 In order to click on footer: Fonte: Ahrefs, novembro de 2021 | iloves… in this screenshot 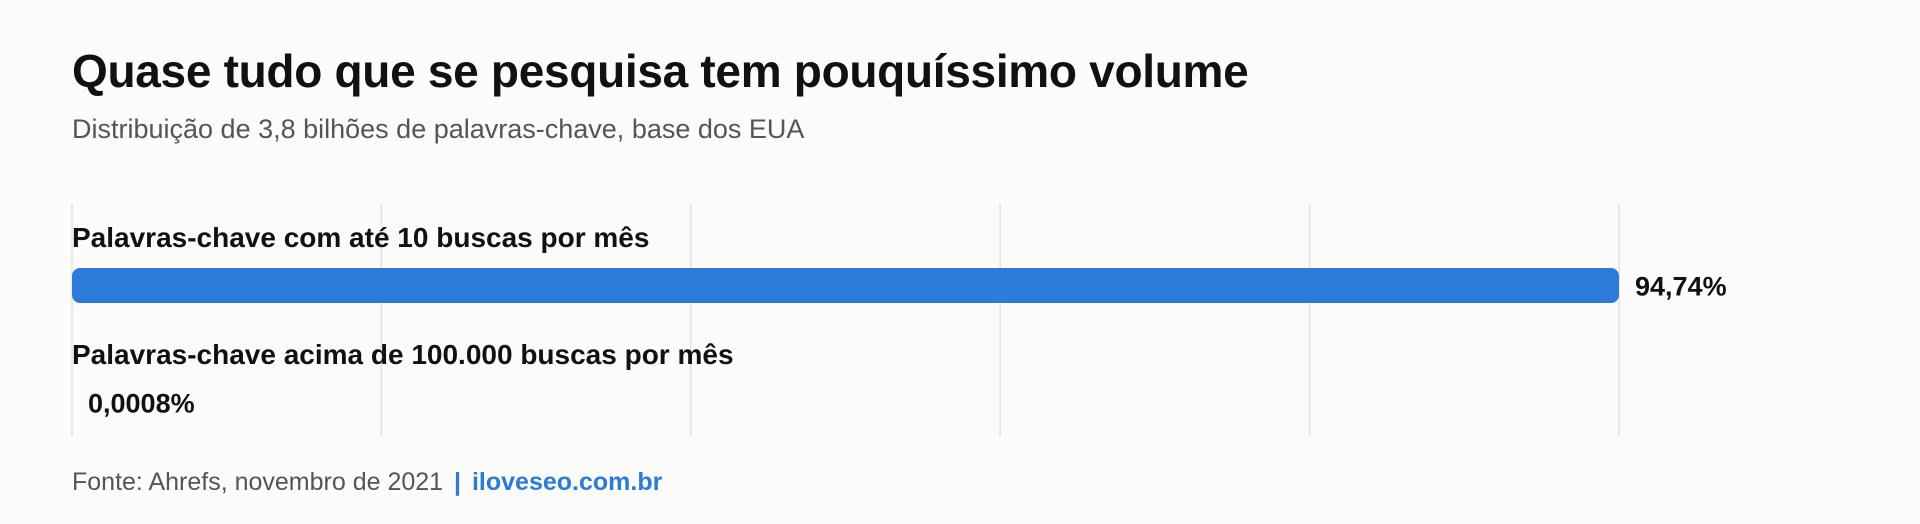, I will do `click(367, 482)`.